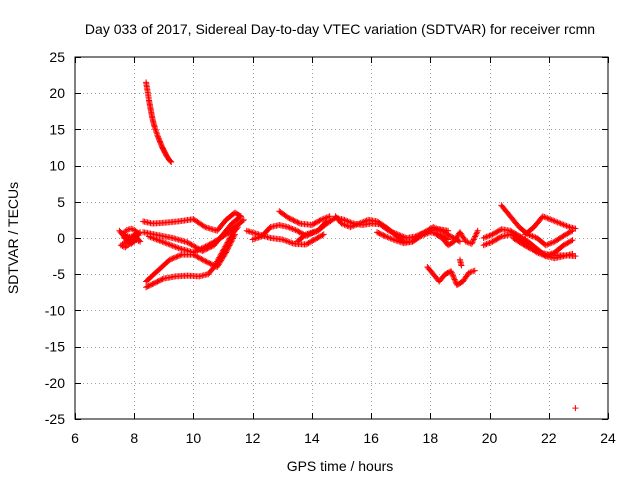 The height and width of the screenshot is (480, 640). What do you see at coordinates (57, 93) in the screenshot?
I see `y-tick-label: 20` at bounding box center [57, 93].